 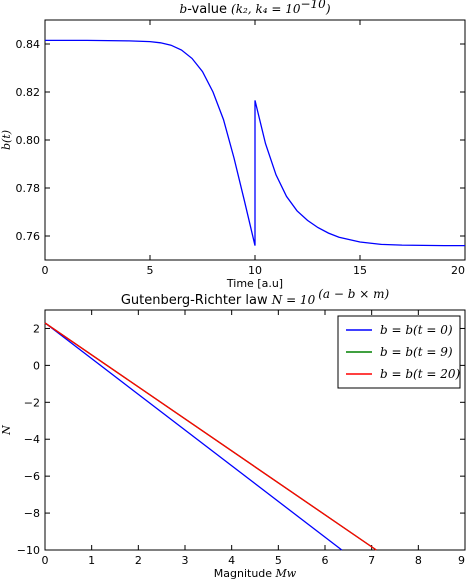 I want to click on chart2-legend: b = b(t = 0) b = b(t = 9) b = b(t = 20), so click(x=399, y=352).